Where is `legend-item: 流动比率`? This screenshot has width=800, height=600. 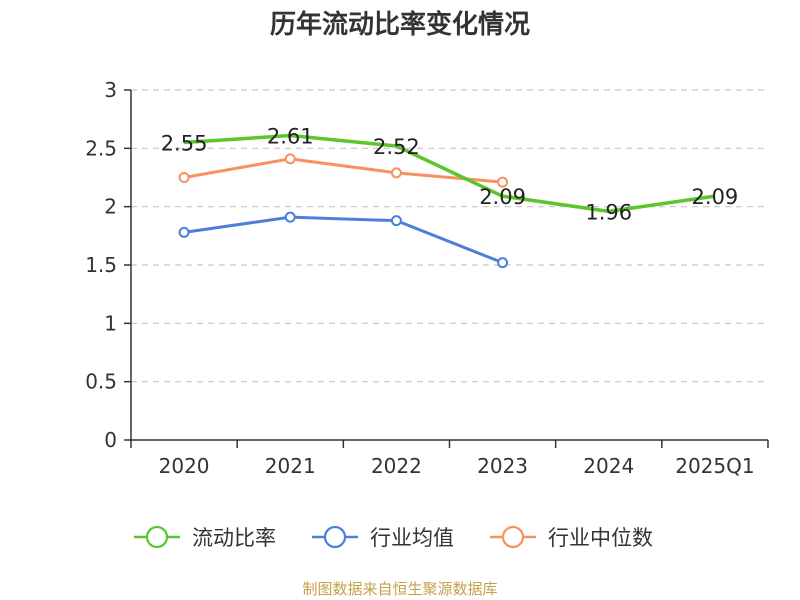 legend-item: 流动比率 is located at coordinates (205, 537).